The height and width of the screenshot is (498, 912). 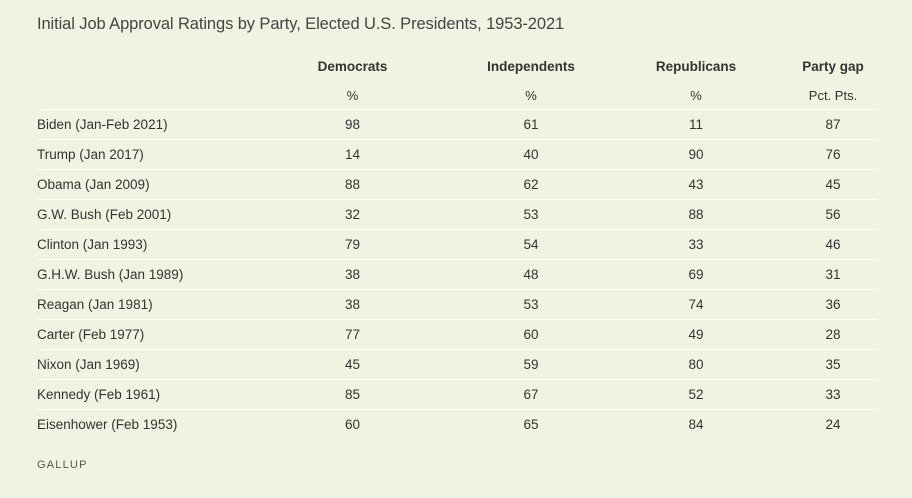 I want to click on table-row: Reagan (Jan 1981) 38 53 74 36, so click(x=457, y=304).